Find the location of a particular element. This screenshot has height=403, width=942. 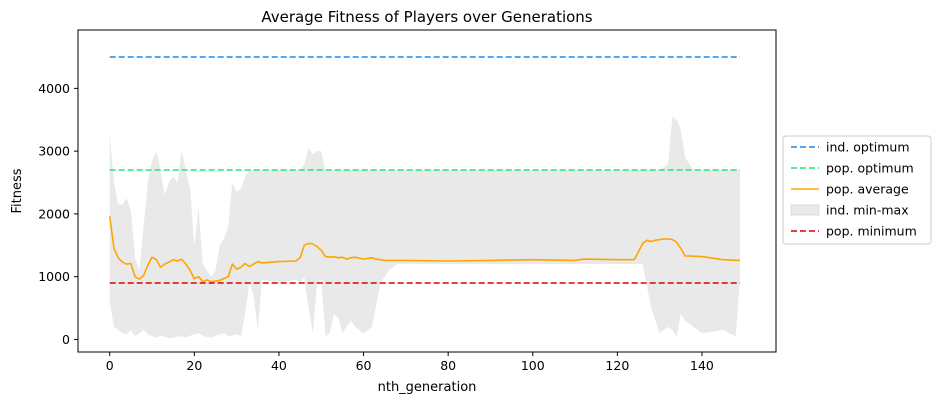

x-tick-label: 120 is located at coordinates (617, 365).